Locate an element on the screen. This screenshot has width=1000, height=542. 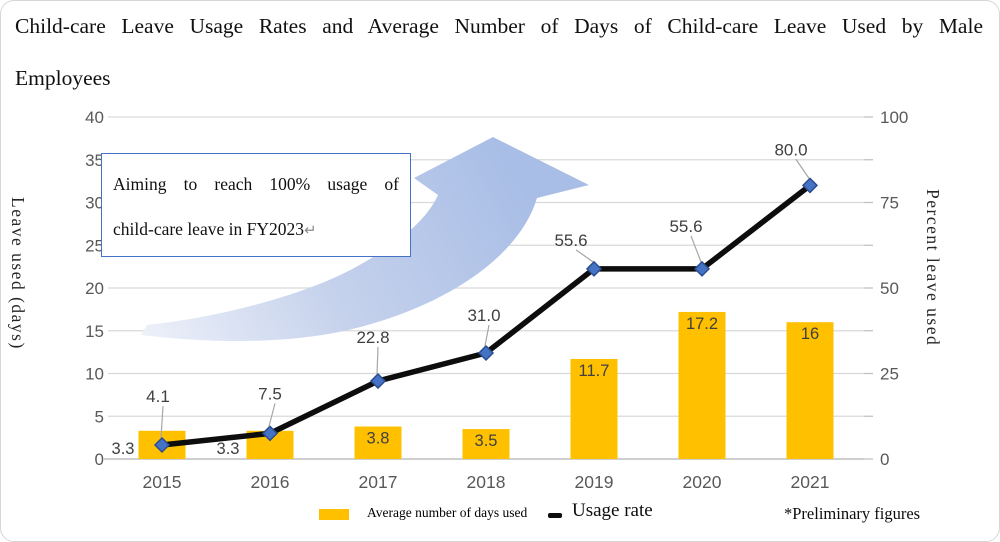
right-axis-tick-label: 0 is located at coordinates (884, 459).